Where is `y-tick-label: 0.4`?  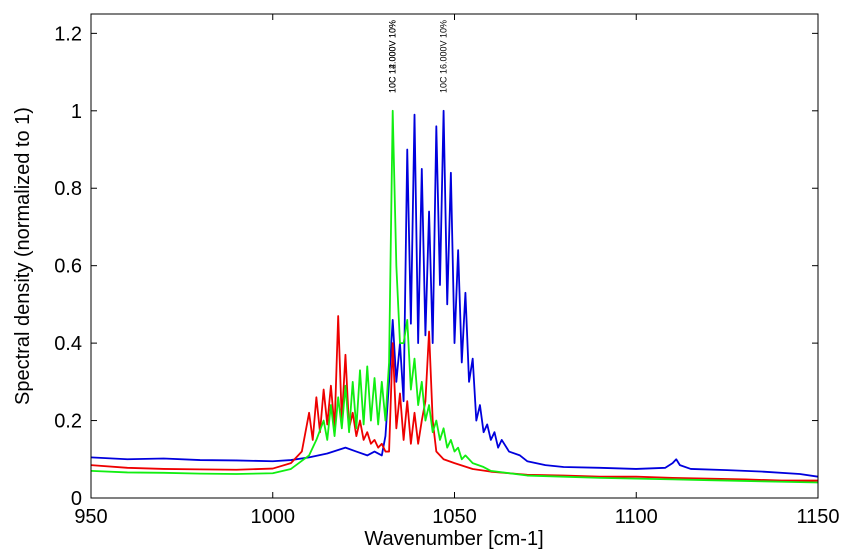
y-tick-label: 0.4 is located at coordinates (68, 344).